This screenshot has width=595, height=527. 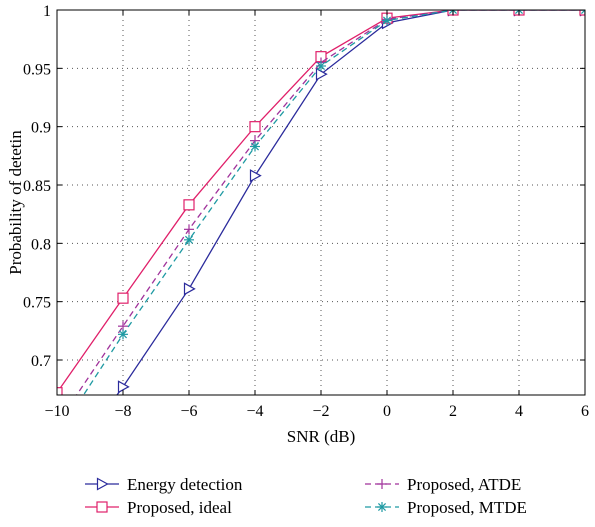 I want to click on legend-label-proposed-mtde: Proposed, MTDE, so click(x=467, y=507).